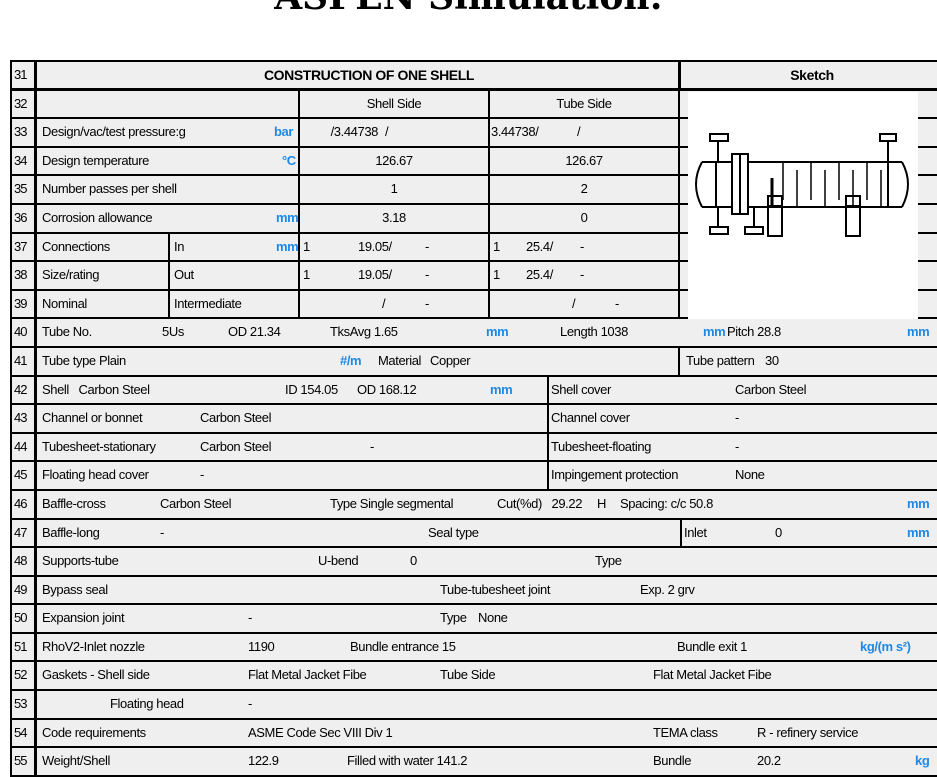 The image size is (937, 777). I want to click on label: Tube Side, so click(468, 675).